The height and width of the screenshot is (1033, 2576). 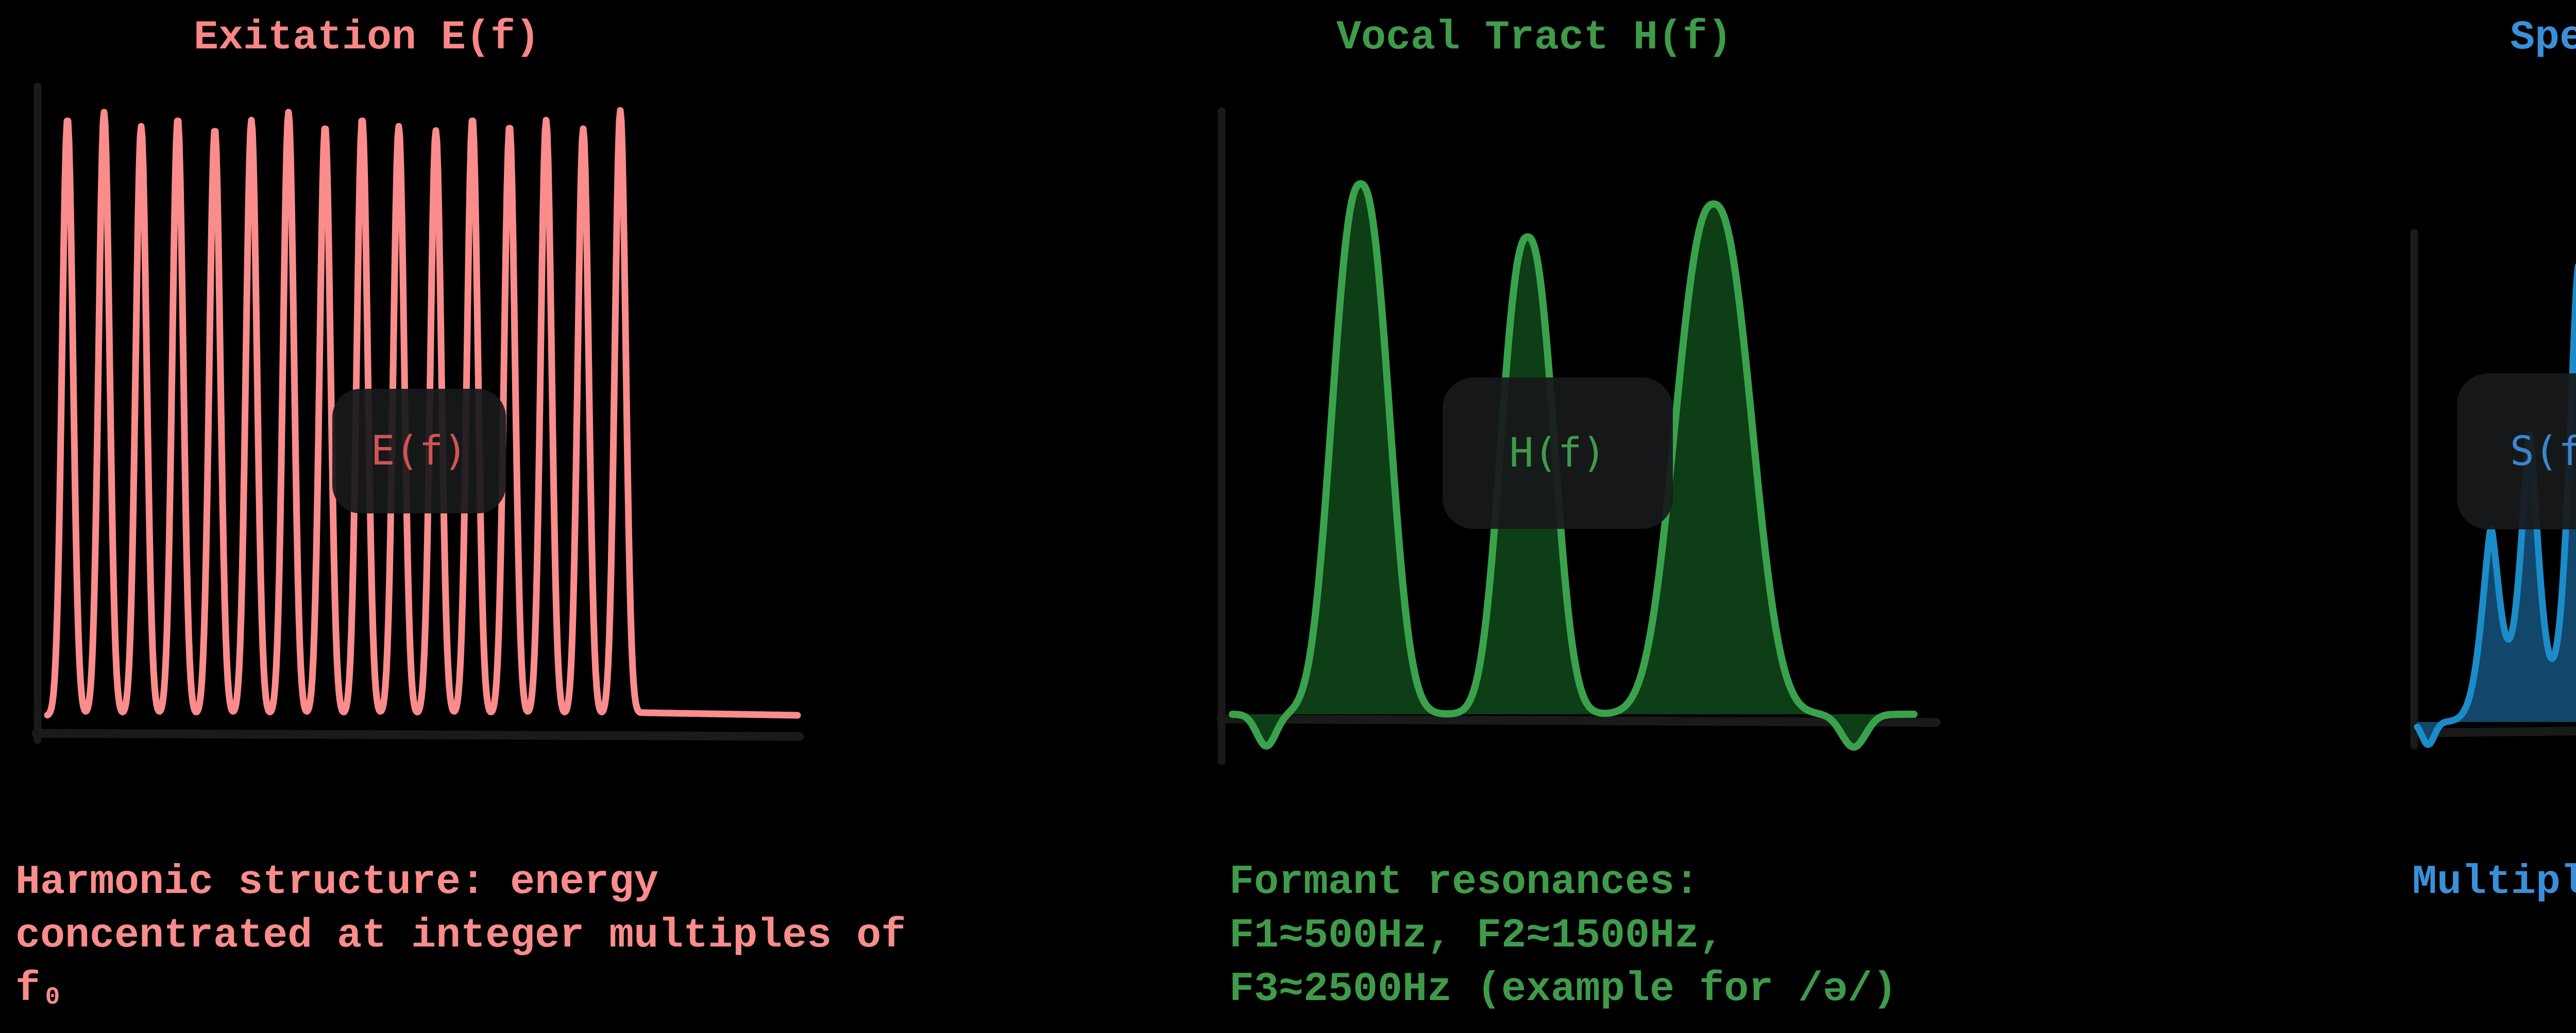 I want to click on excitation-label: E(f), so click(x=419, y=451).